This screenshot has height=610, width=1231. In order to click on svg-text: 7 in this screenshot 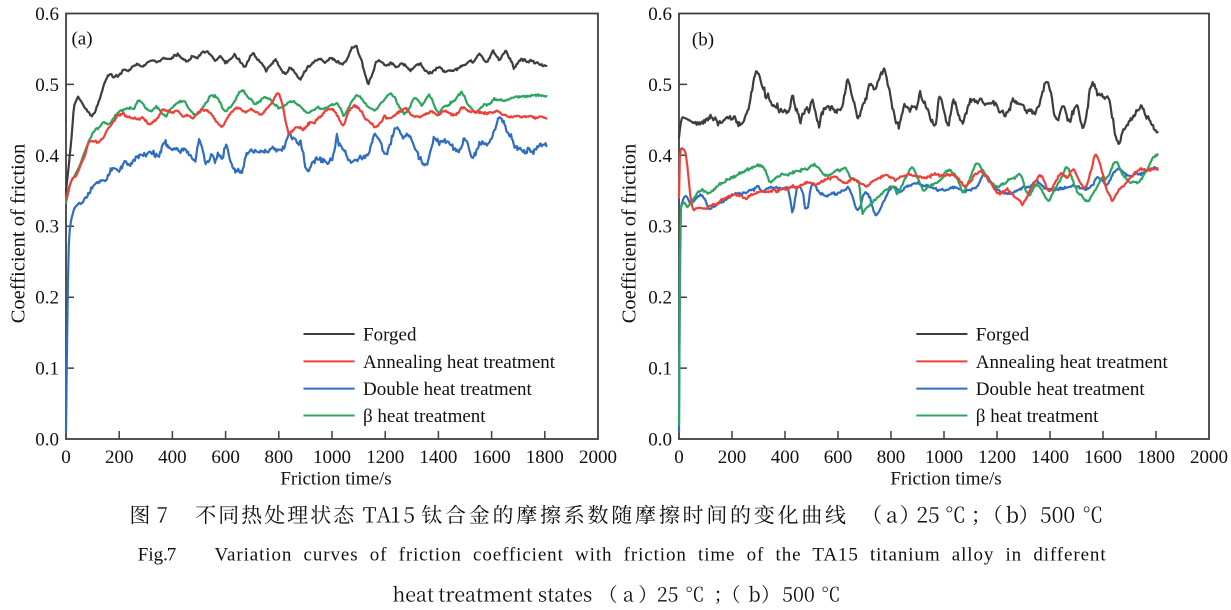, I will do `click(172, 555)`.